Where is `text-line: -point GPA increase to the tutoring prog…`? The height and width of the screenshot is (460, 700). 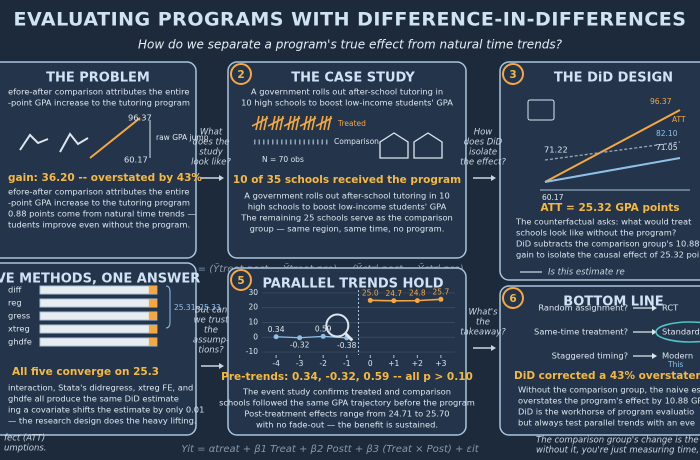 text-line: -point GPA increase to the tutoring prog… is located at coordinates (99, 103).